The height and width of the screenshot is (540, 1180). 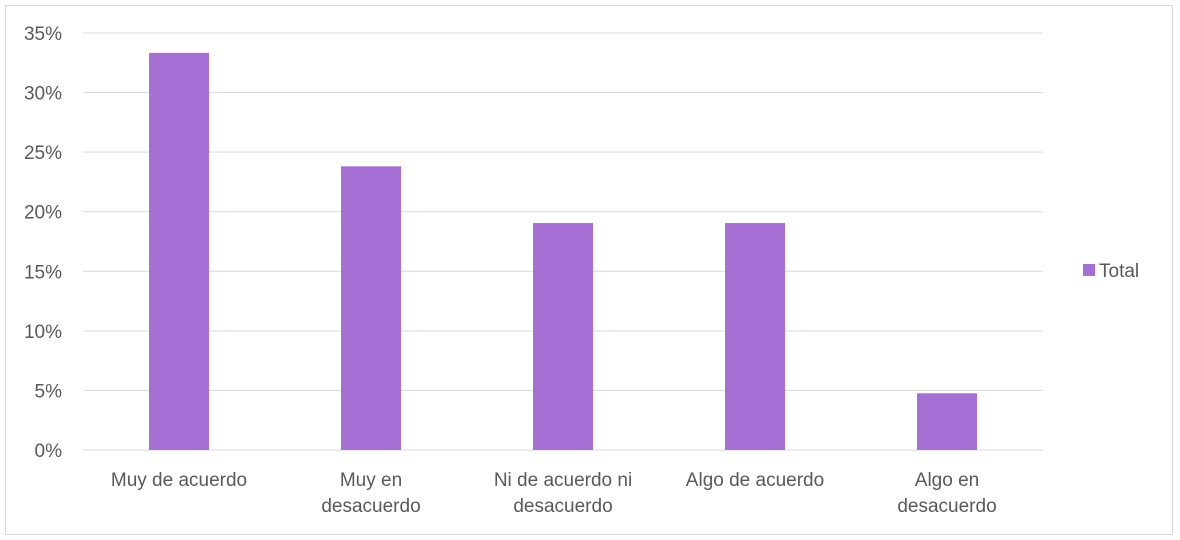 What do you see at coordinates (1089, 270) in the screenshot?
I see `legend-swatch` at bounding box center [1089, 270].